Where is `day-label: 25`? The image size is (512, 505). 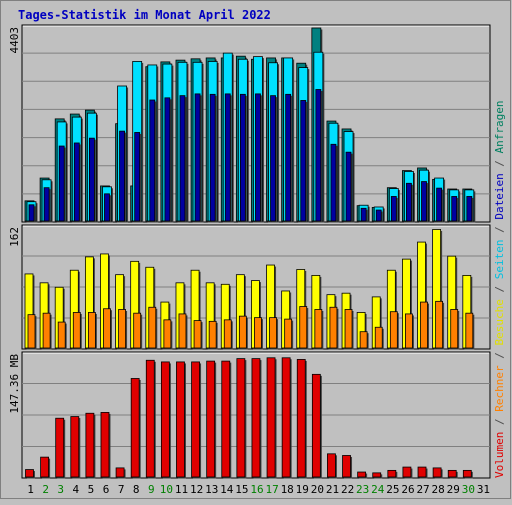
day-label: 25 is located at coordinates (392, 489).